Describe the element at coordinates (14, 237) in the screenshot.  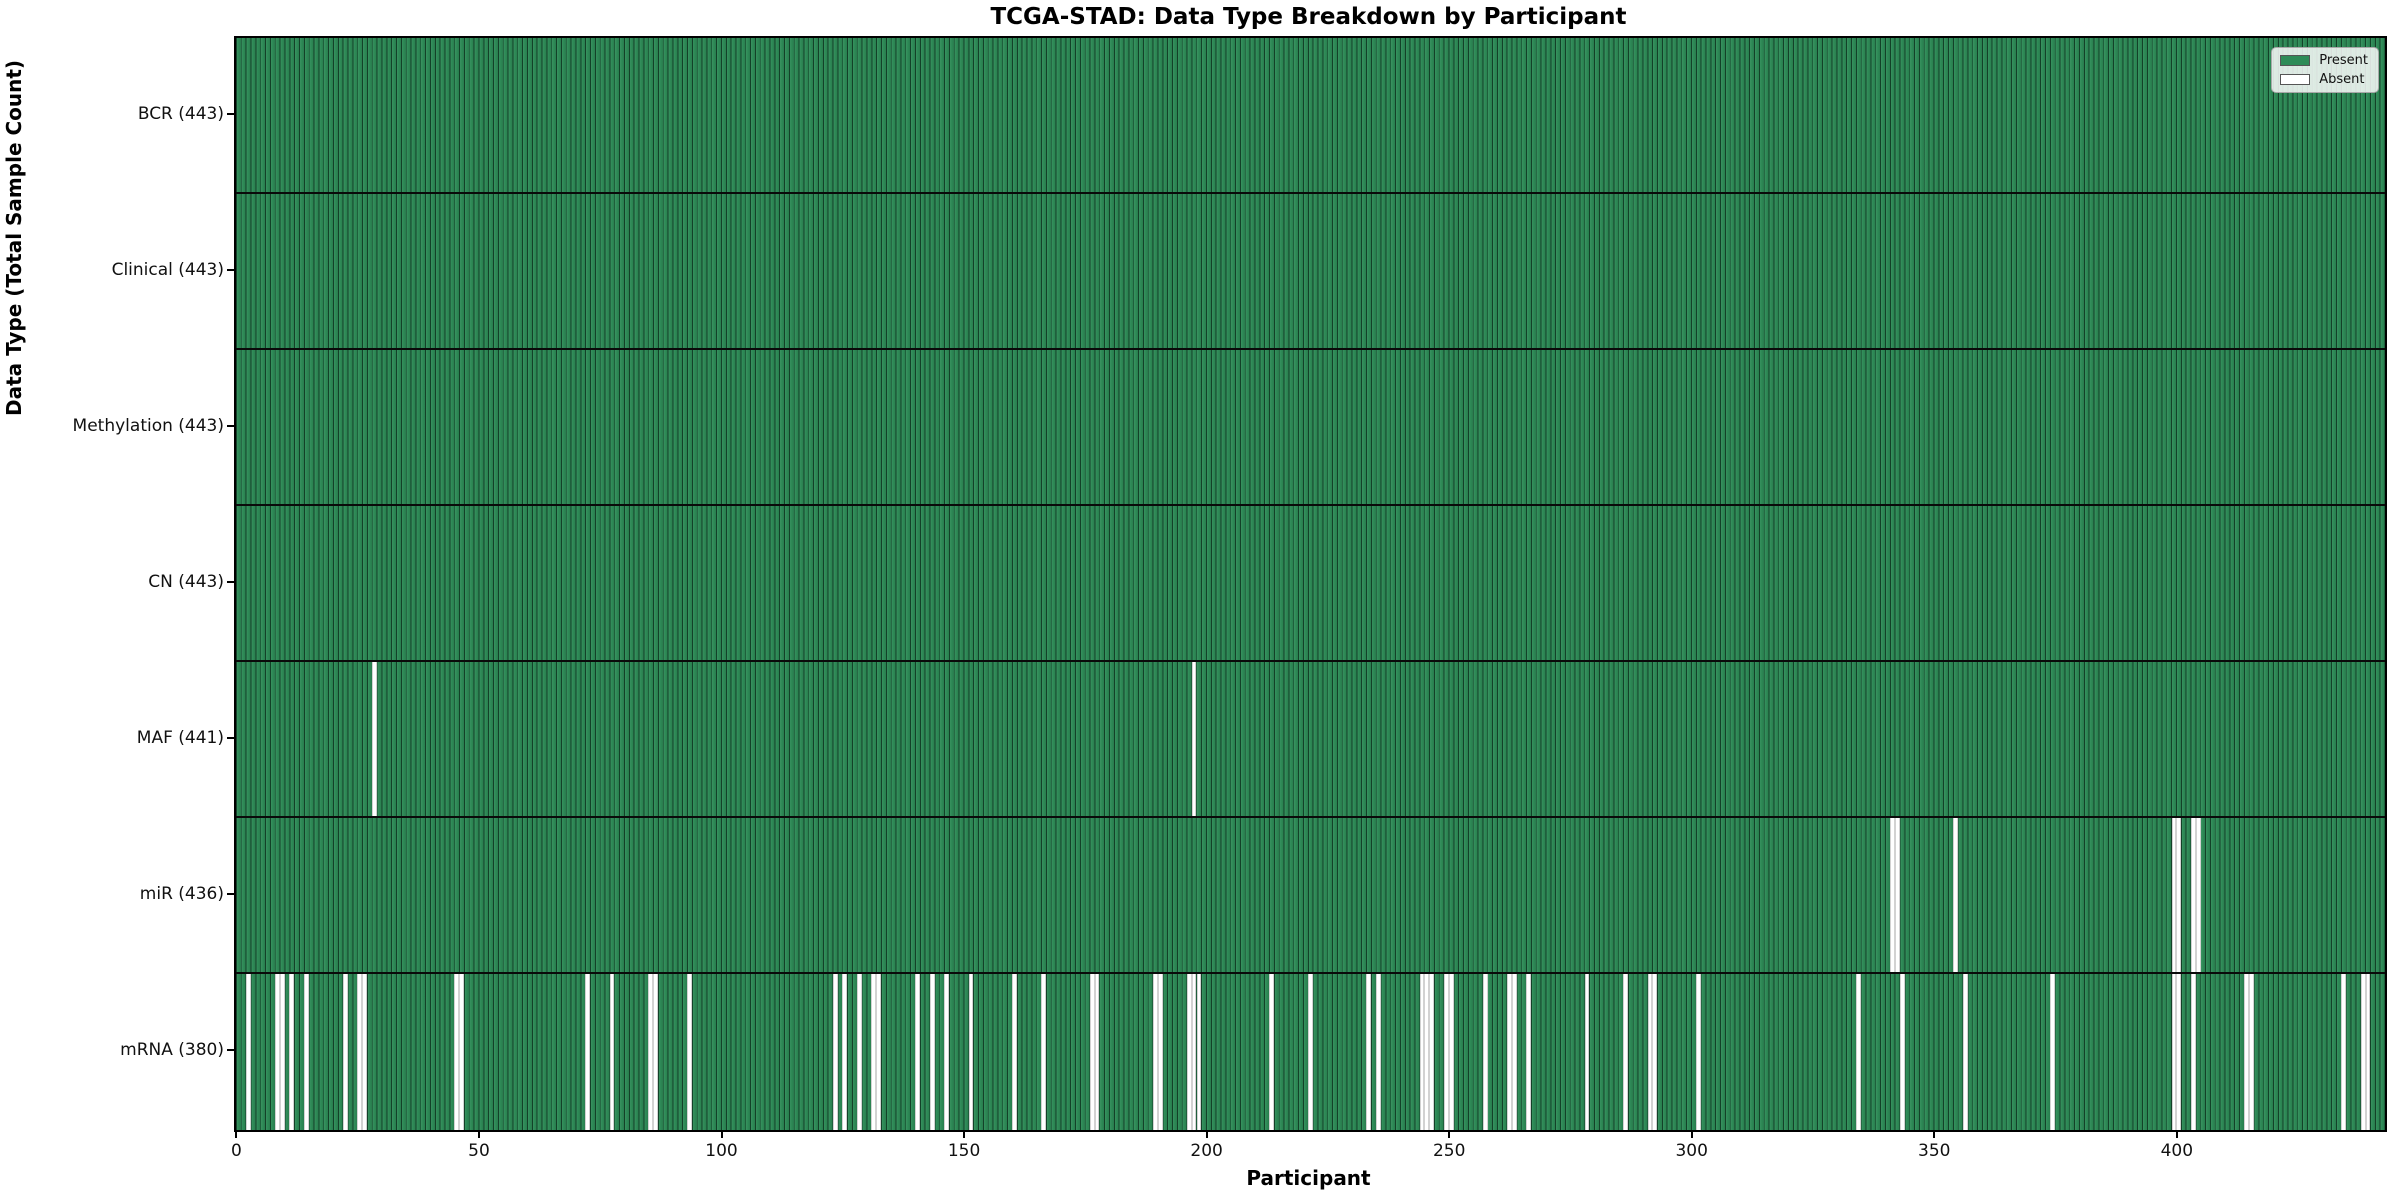
I see `y-axis-label: Data Type (Total Sample Count)` at that location.